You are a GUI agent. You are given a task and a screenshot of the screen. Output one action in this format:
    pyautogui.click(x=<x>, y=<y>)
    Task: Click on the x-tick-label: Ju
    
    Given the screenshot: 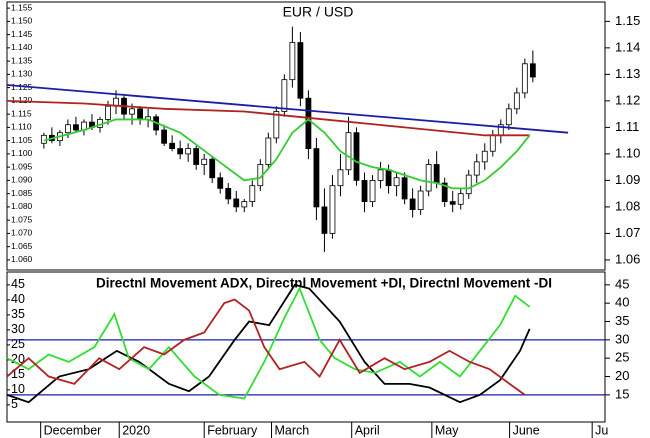 What is the action you would take?
    pyautogui.click(x=601, y=430)
    